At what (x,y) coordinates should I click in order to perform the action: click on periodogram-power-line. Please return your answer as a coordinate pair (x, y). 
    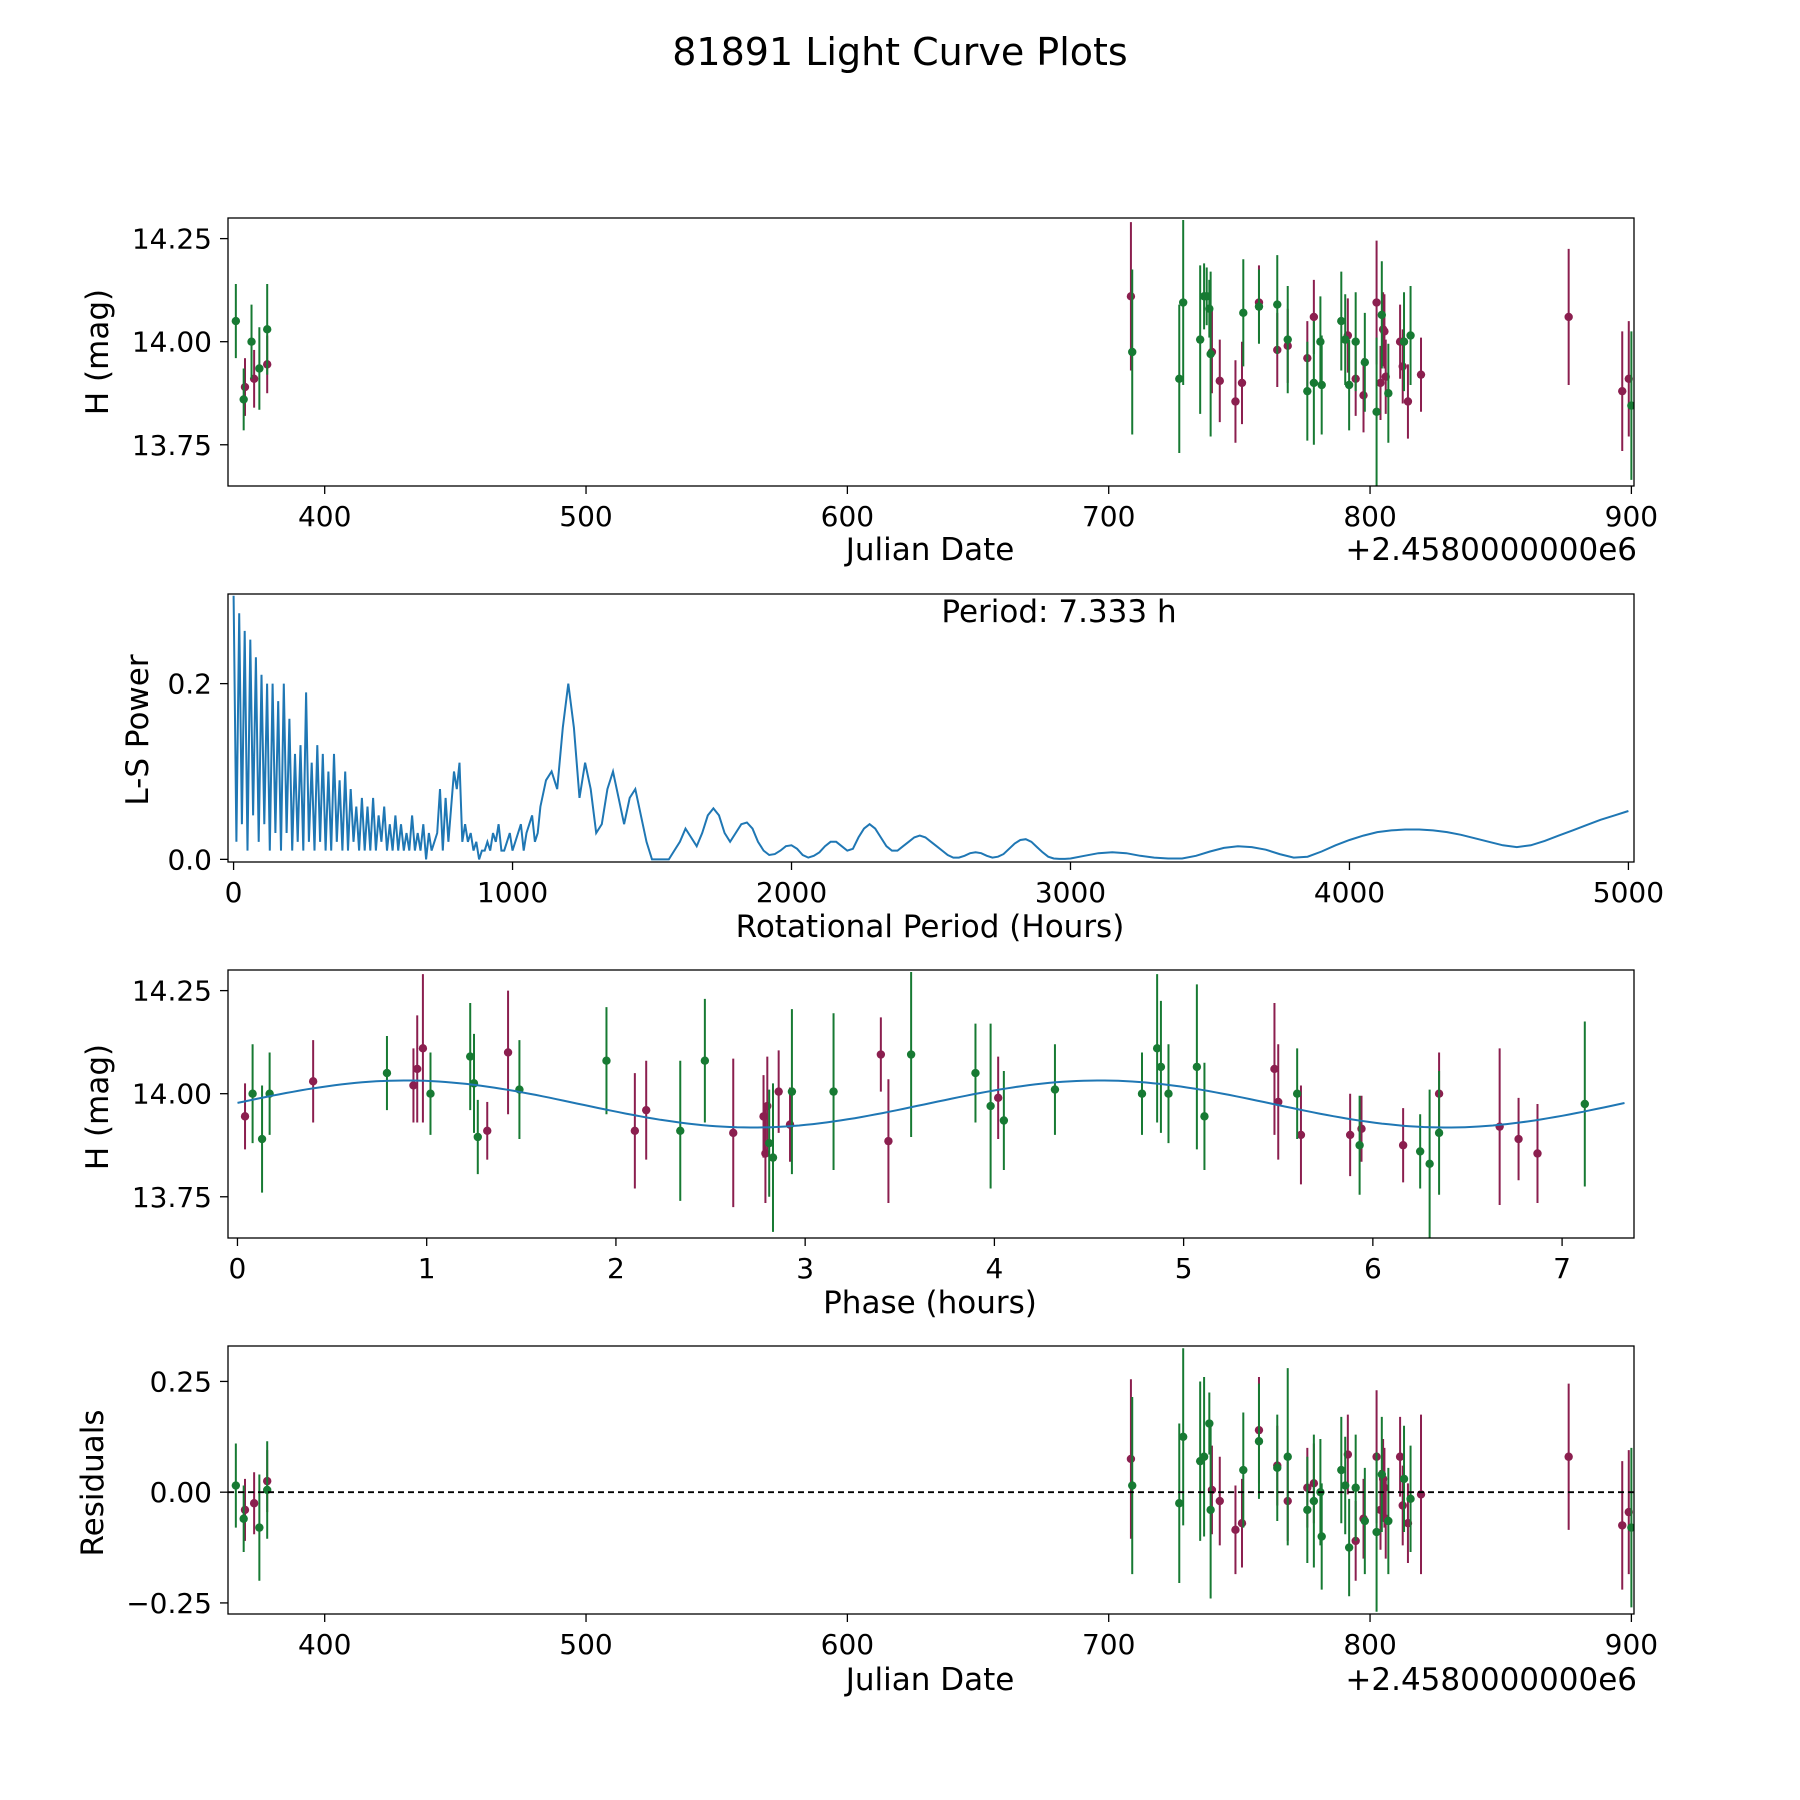
    Looking at the image, I should click on (930, 728).